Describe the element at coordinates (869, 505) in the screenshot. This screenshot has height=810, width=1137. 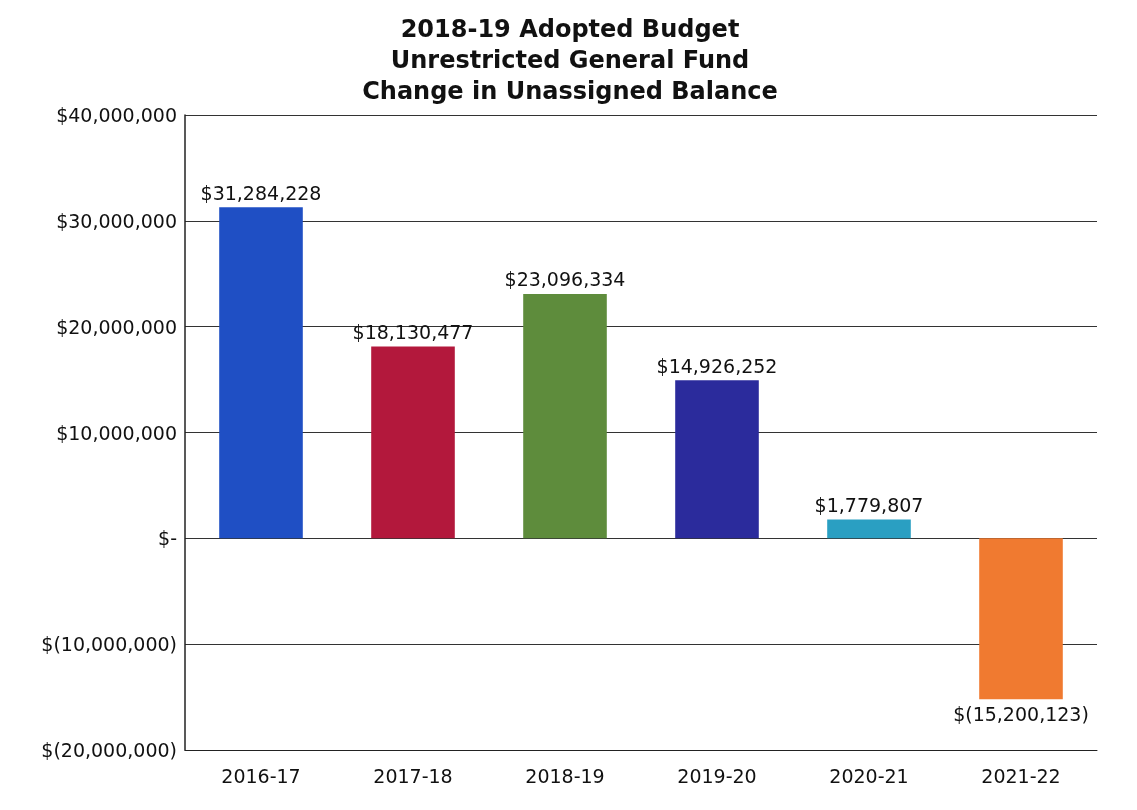
I see `data-label: $1,779,807` at that location.